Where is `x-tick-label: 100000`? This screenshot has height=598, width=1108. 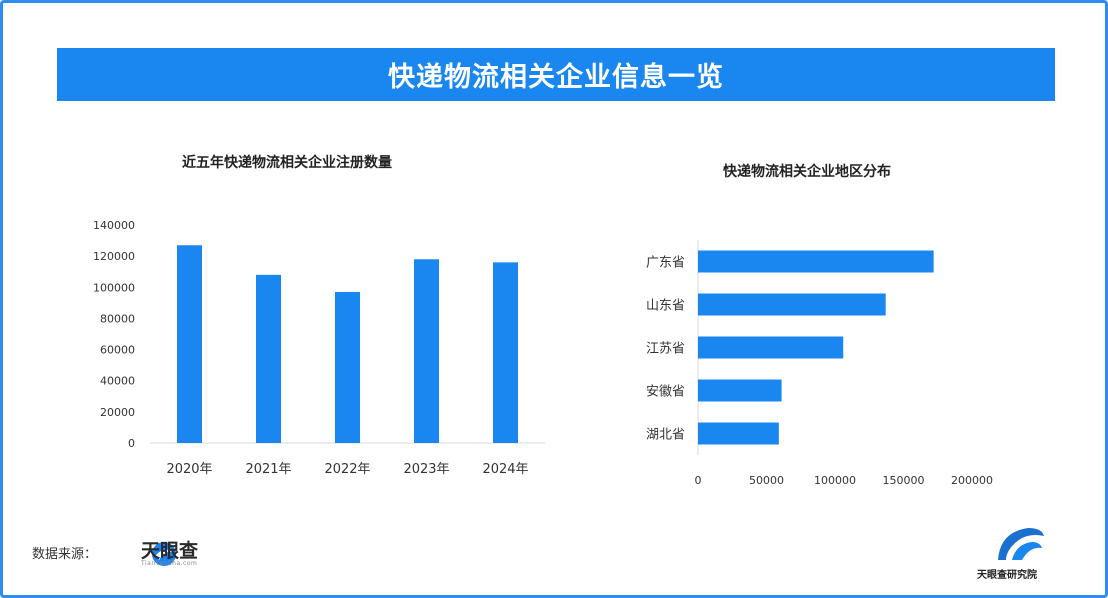
x-tick-label: 100000 is located at coordinates (835, 480).